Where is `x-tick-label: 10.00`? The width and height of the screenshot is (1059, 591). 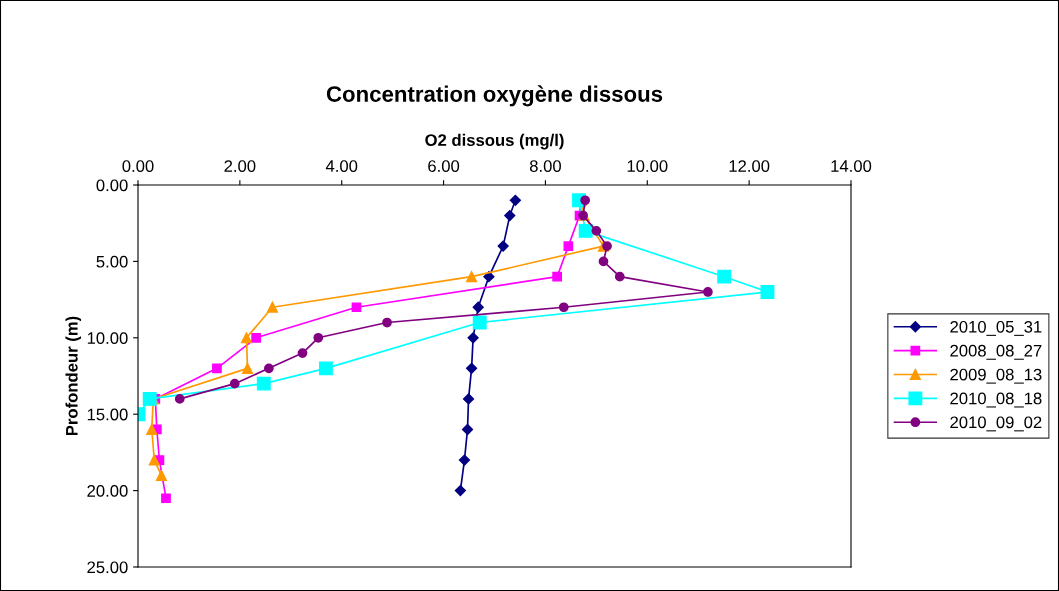 x-tick-label: 10.00 is located at coordinates (647, 166).